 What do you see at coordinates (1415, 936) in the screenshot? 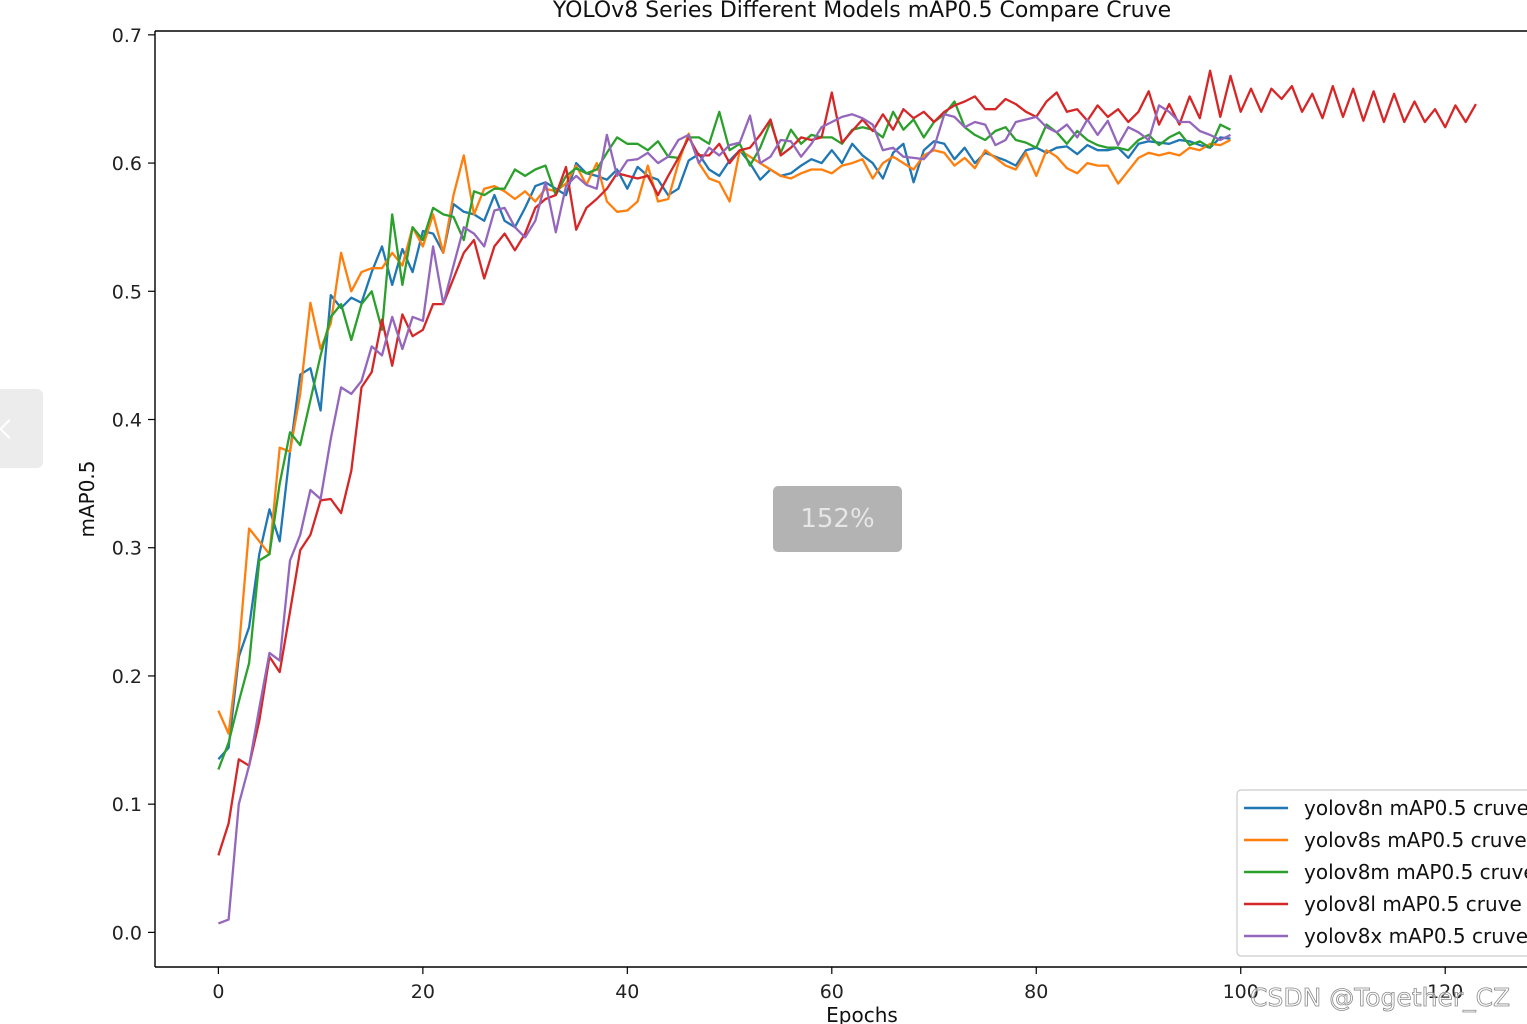
I see `legend-label-5: yolov8x mAP0.5 cruve` at bounding box center [1415, 936].